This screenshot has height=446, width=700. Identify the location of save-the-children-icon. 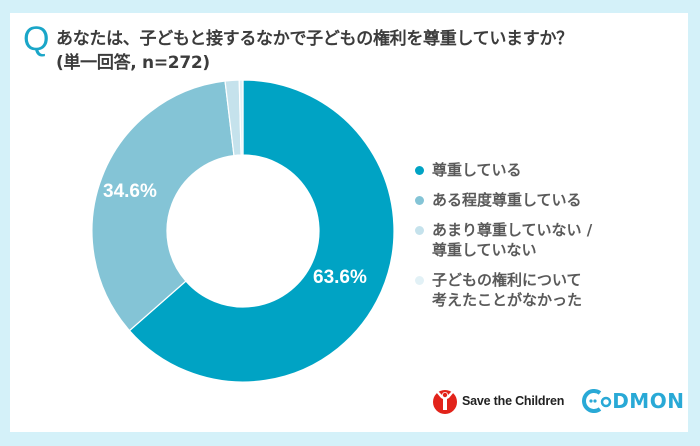
(445, 402).